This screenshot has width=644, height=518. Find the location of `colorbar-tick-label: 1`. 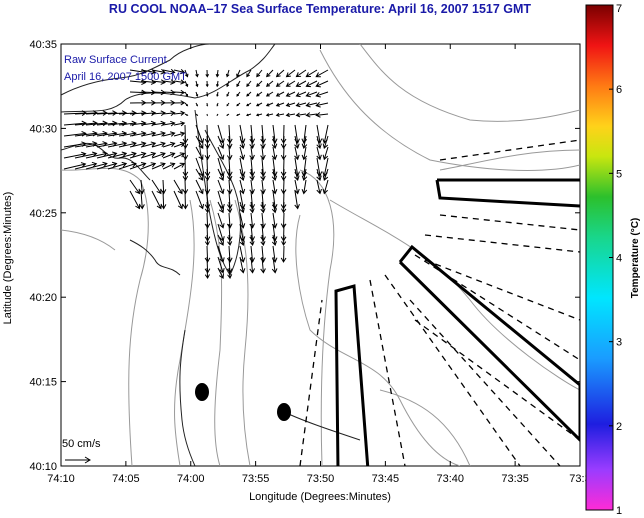

colorbar-tick-label: 1 is located at coordinates (619, 511).